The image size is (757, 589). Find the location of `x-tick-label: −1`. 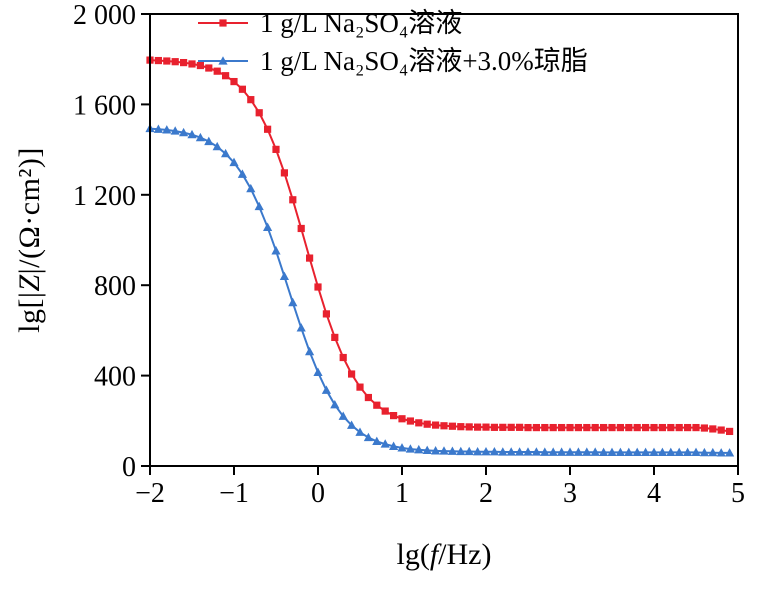

x-tick-label: −1 is located at coordinates (234, 493).